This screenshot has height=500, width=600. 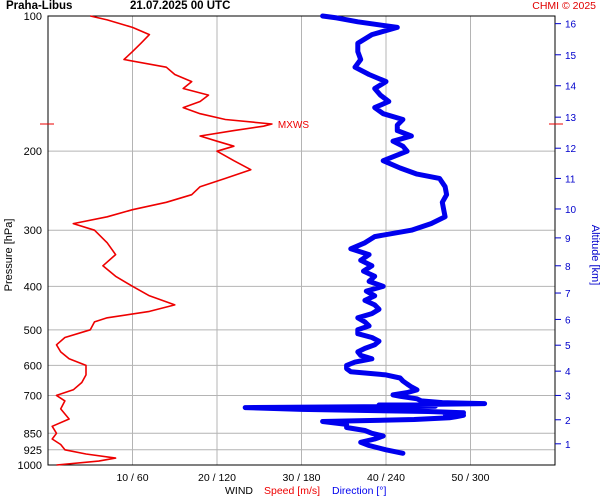 What do you see at coordinates (571, 25) in the screenshot?
I see `altitude-tick-label: 16` at bounding box center [571, 25].